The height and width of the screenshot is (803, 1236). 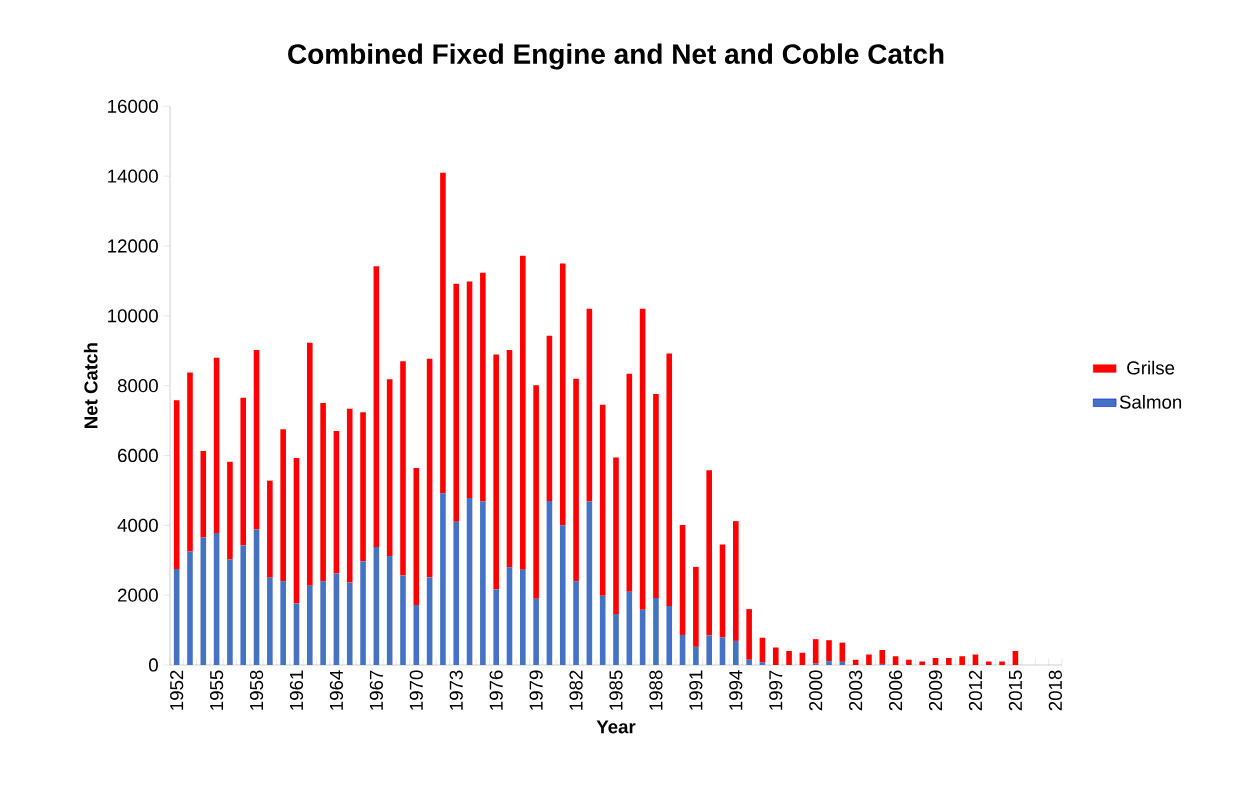 What do you see at coordinates (616, 690) in the screenshot?
I see `x-tick-label: 1985` at bounding box center [616, 690].